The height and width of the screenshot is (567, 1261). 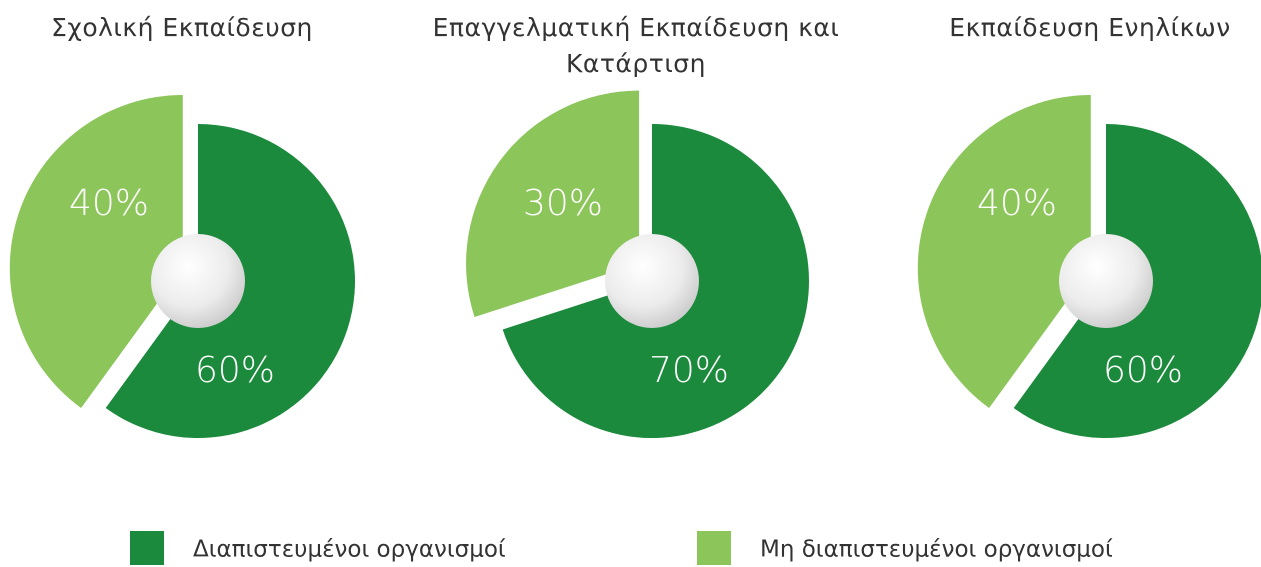 What do you see at coordinates (349, 550) in the screenshot?
I see `legend-label: Διαπιστευμένοι οργανισμοί` at bounding box center [349, 550].